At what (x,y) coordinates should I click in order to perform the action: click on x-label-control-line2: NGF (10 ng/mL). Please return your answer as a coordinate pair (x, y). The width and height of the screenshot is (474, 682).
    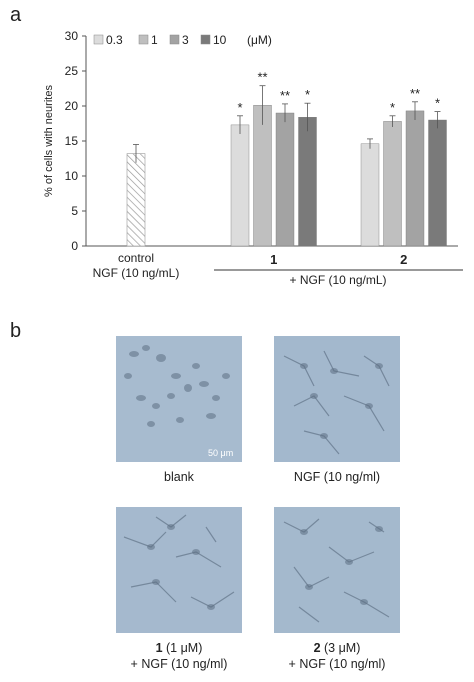
    Looking at the image, I should click on (136, 273).